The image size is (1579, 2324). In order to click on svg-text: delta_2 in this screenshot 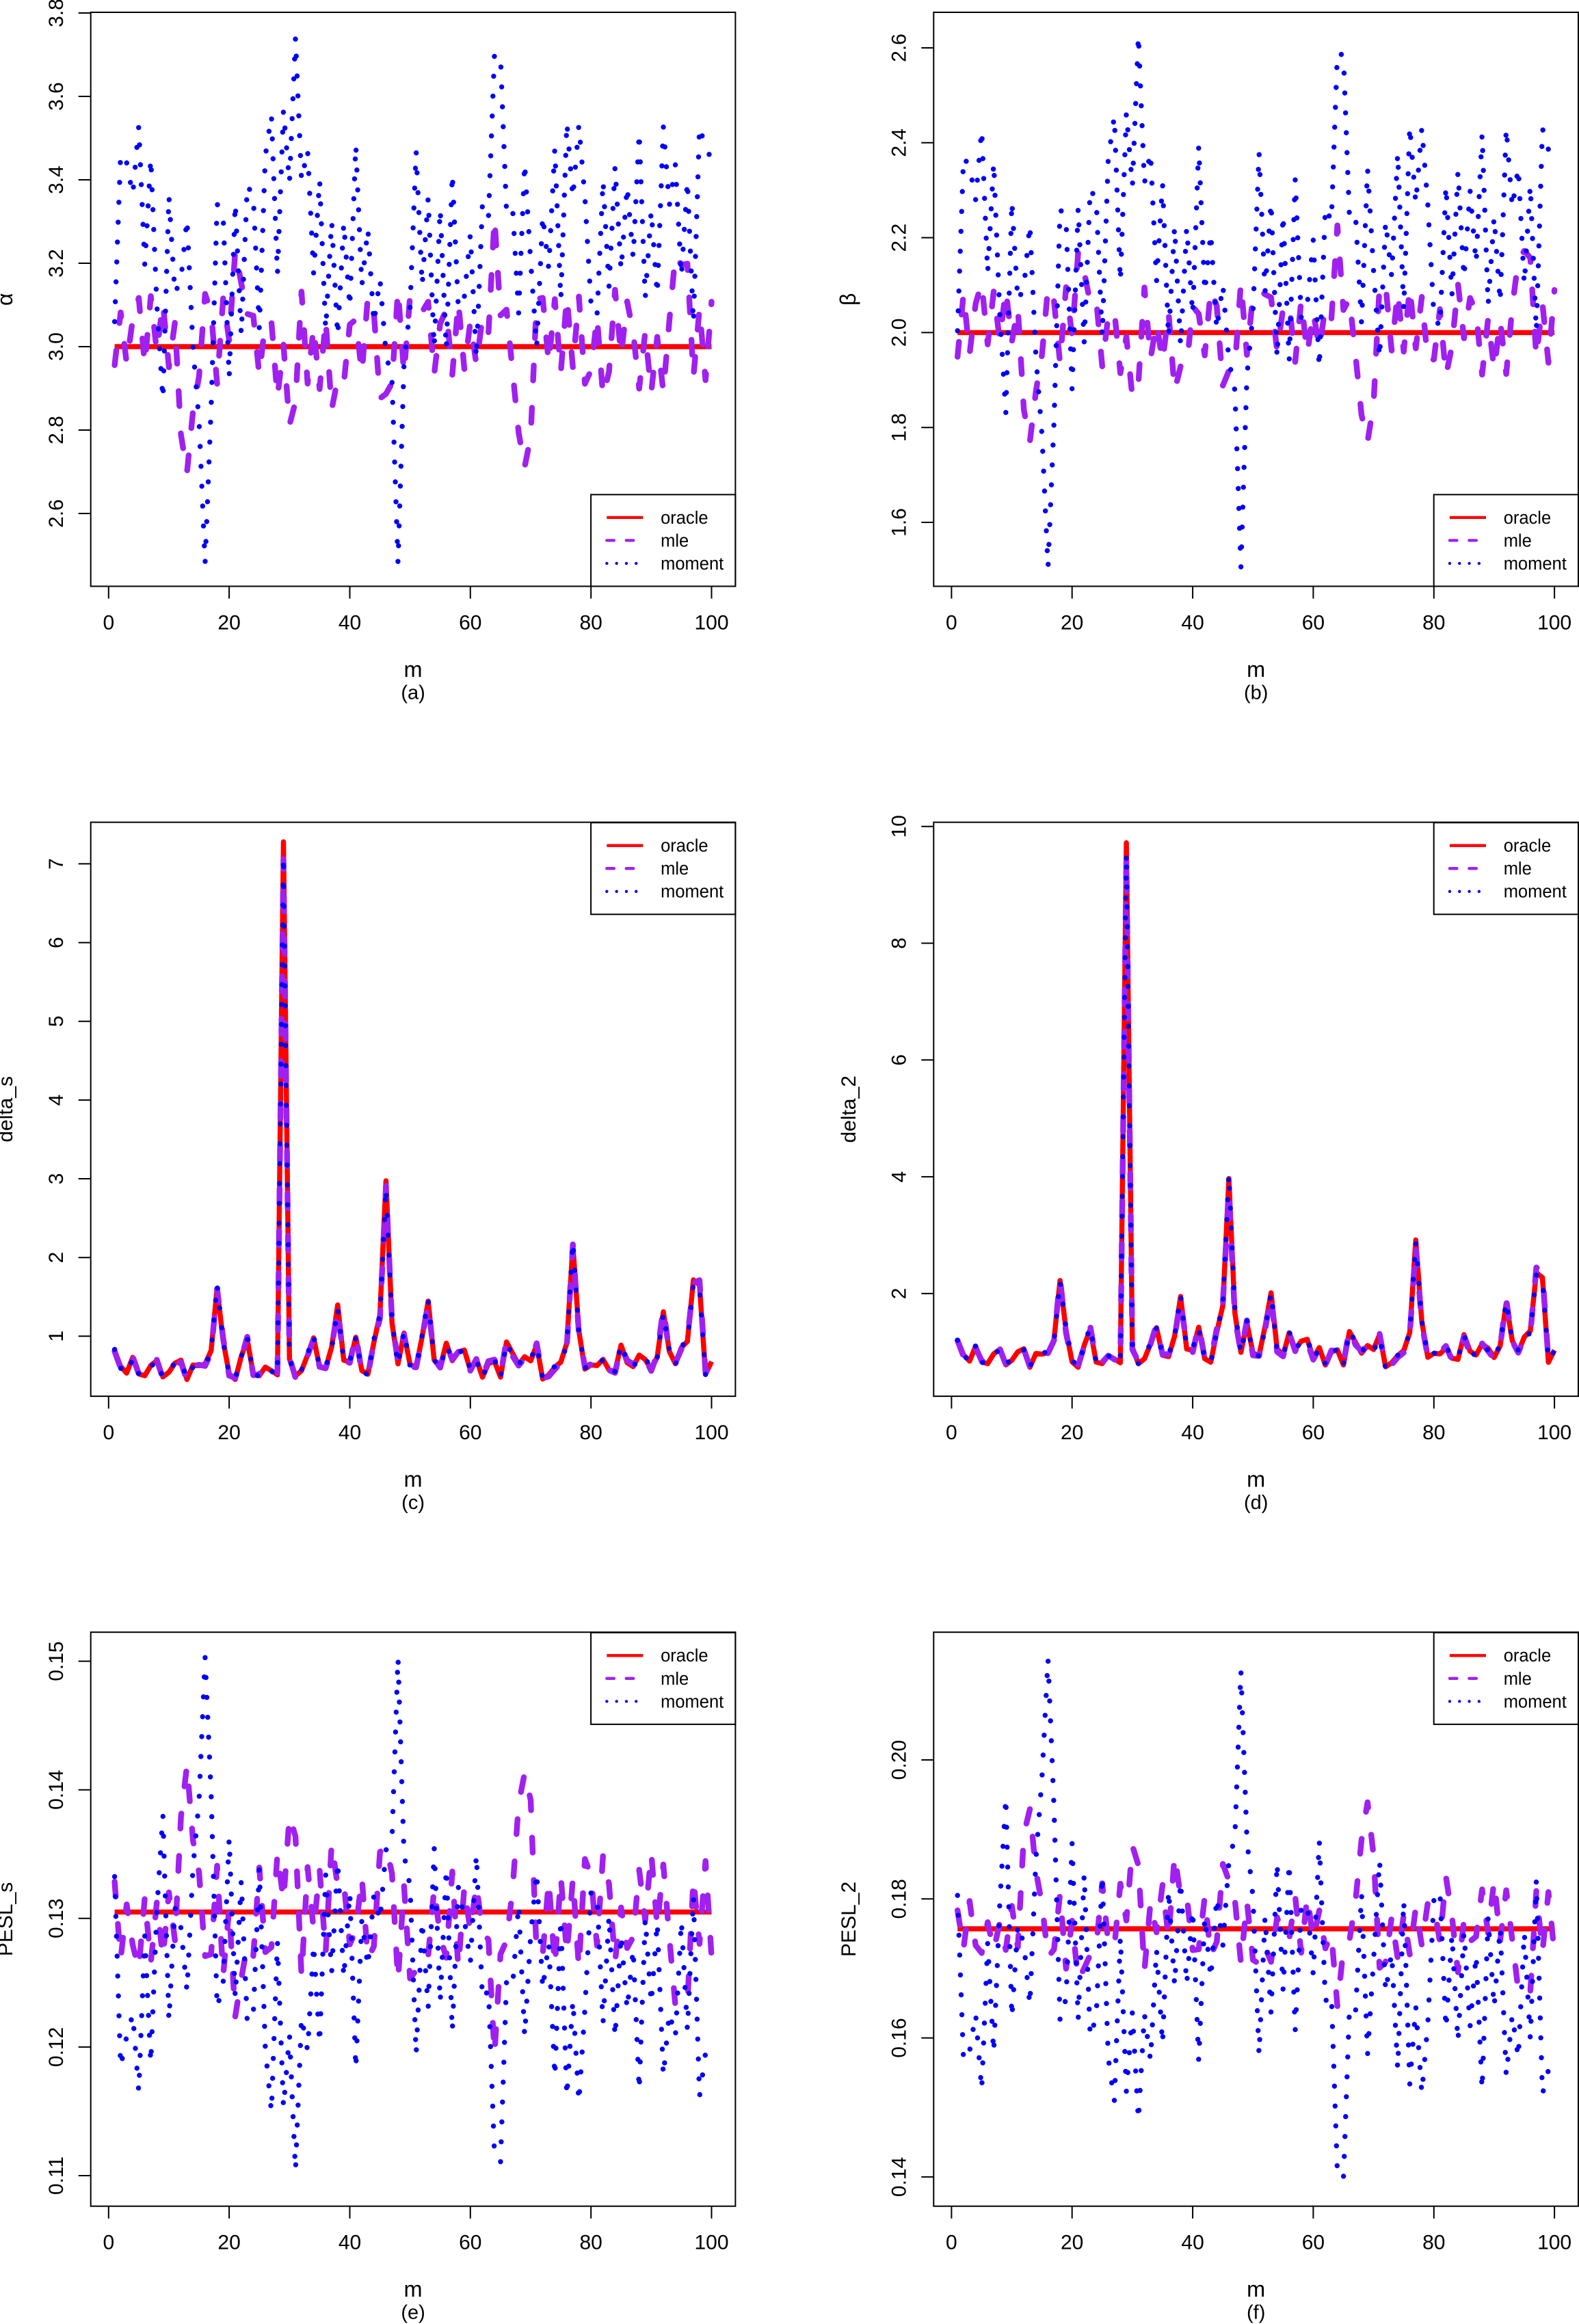, I will do `click(849, 1109)`.